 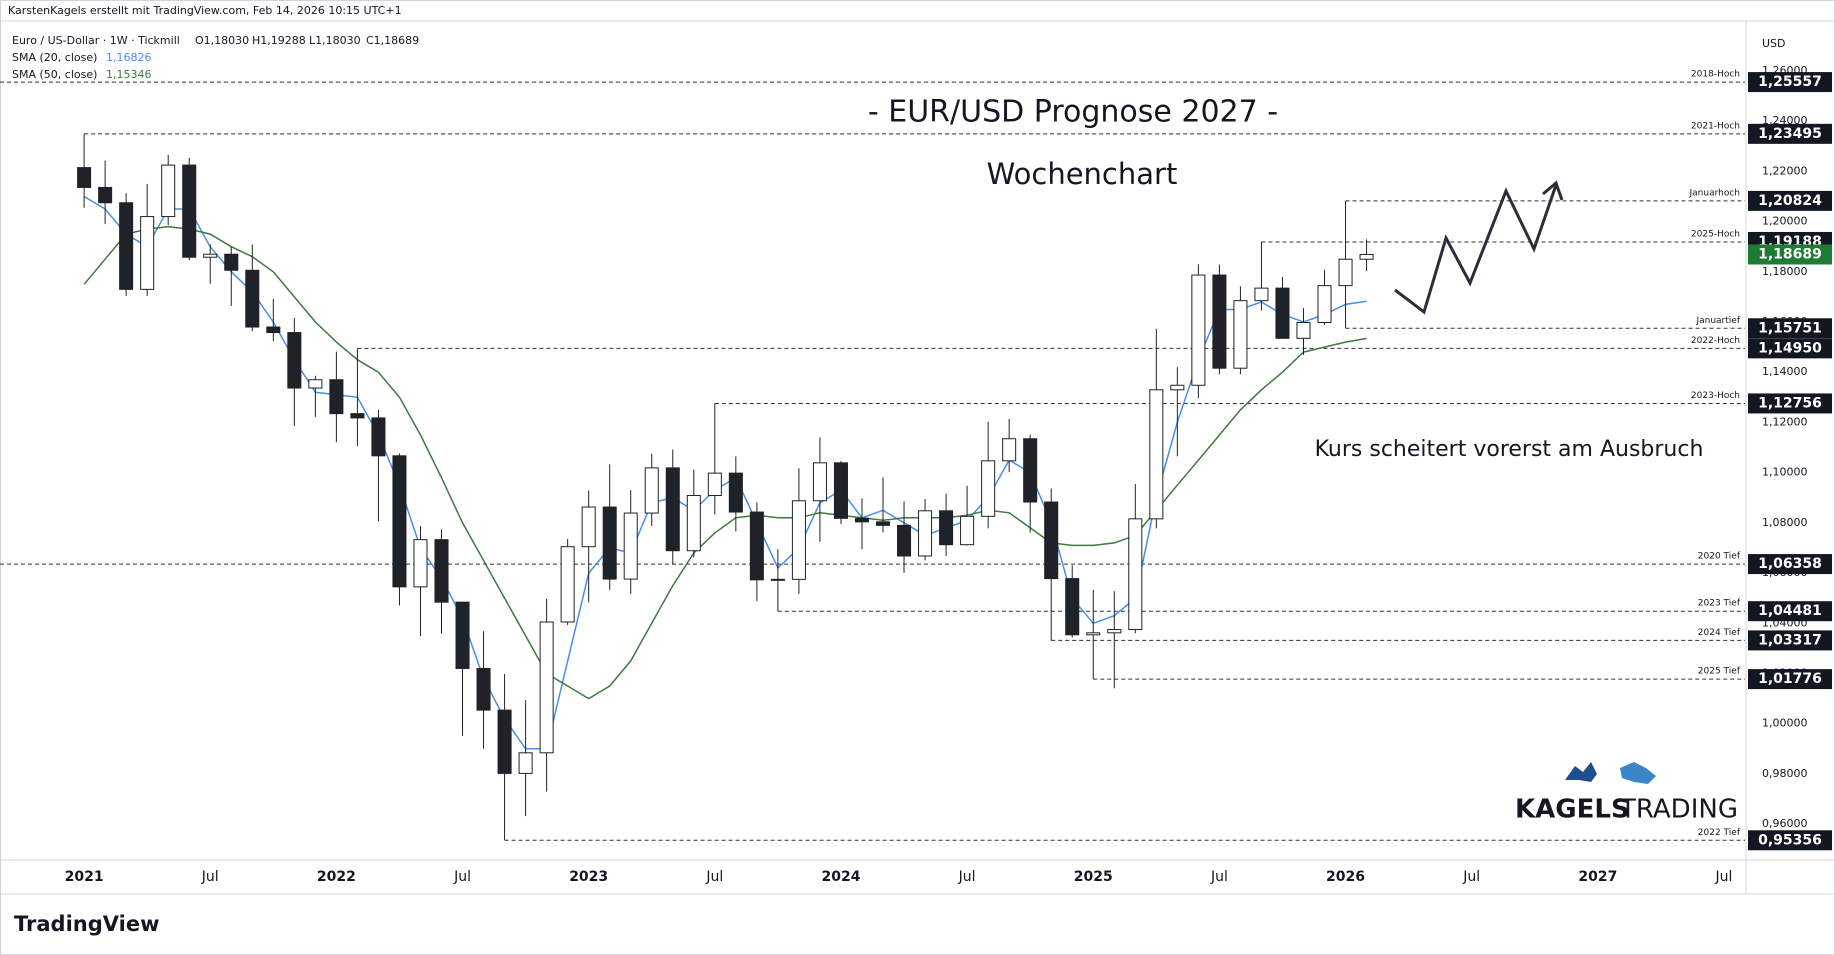 I want to click on level-label: 2022-Hoch, so click(x=1715, y=341).